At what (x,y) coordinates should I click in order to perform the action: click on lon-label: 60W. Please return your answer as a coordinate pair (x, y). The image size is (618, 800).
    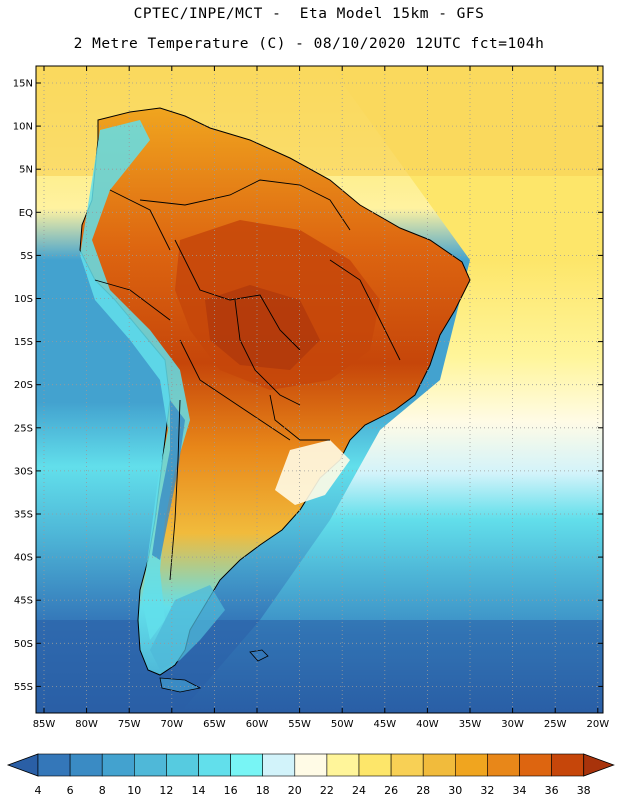
    Looking at the image, I should click on (257, 724).